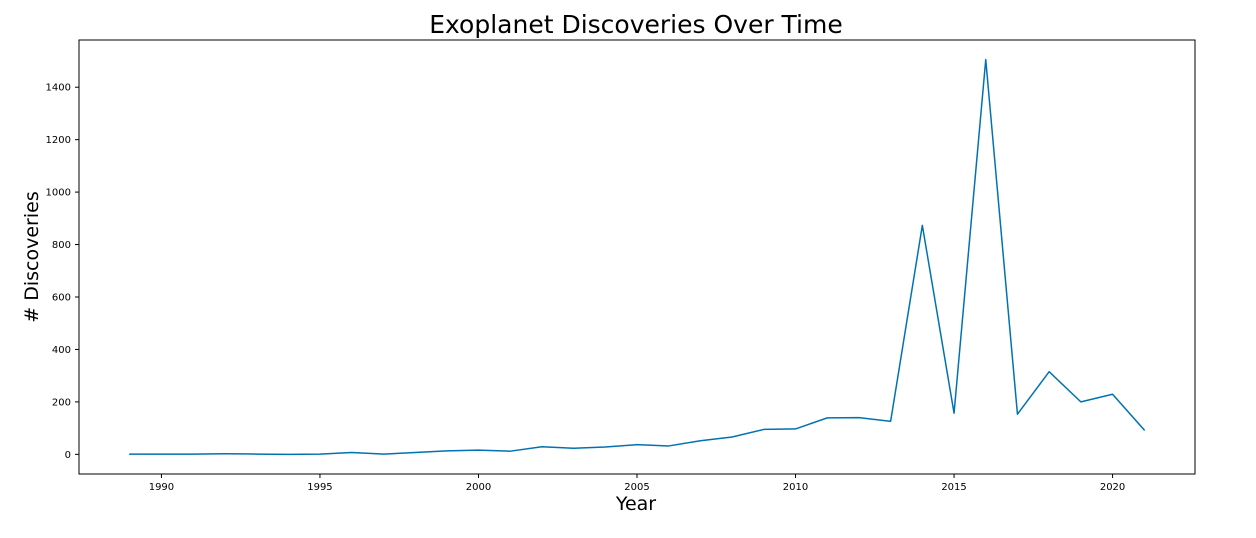 The image size is (1256, 538). Describe the element at coordinates (32, 256) in the screenshot. I see `y-axis-label: # Discoveries` at that location.